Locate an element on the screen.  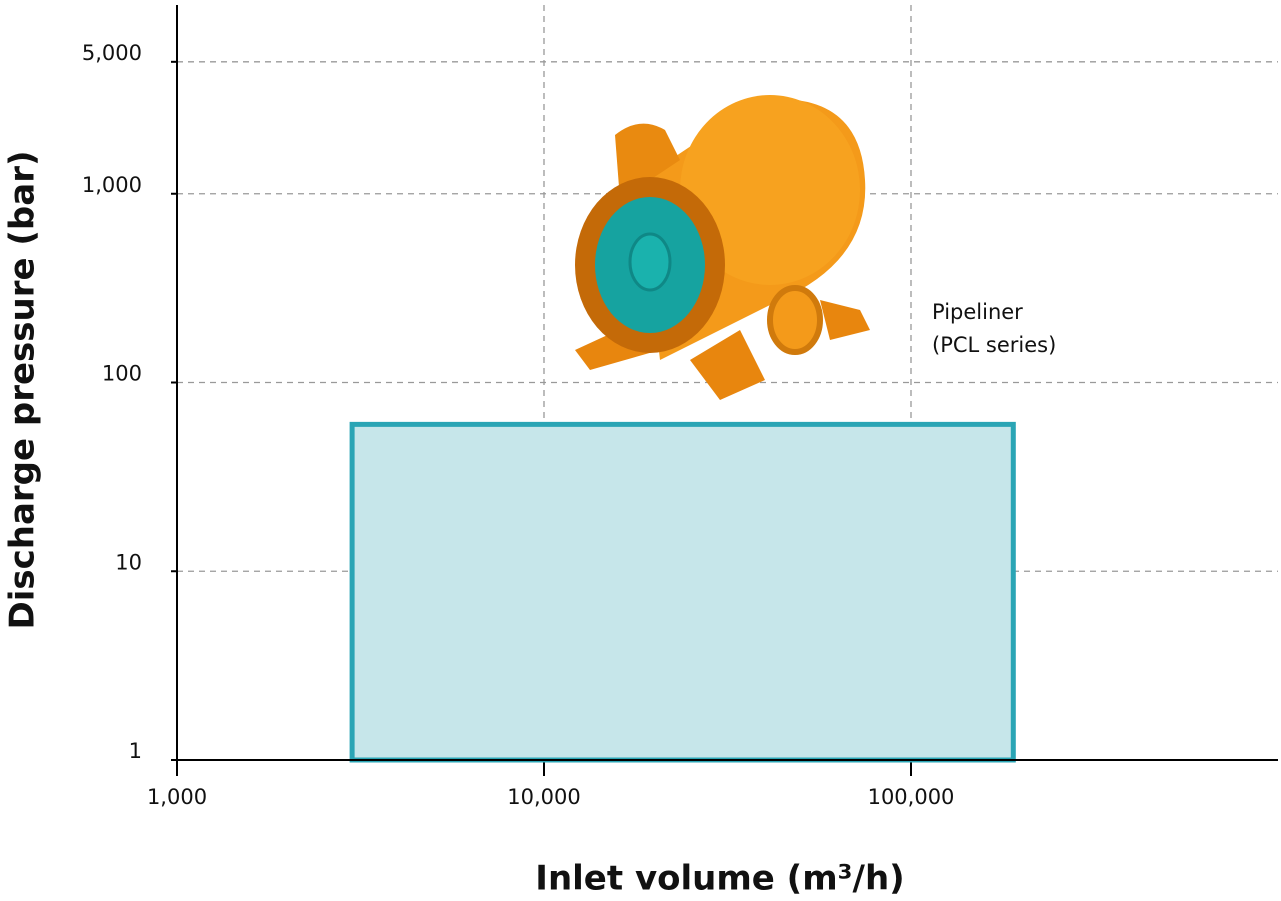
y-axis-title: Discharge pressure (bar) is located at coordinates (23, 389).